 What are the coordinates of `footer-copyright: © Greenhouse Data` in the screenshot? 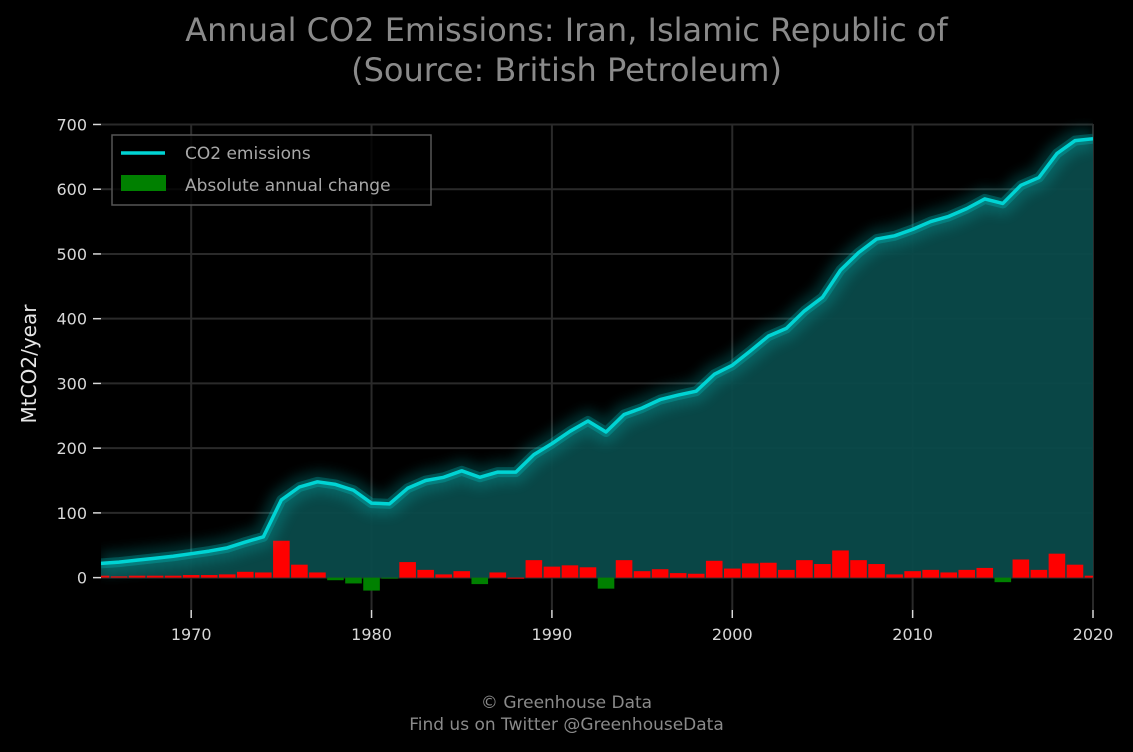 It's located at (566, 703).